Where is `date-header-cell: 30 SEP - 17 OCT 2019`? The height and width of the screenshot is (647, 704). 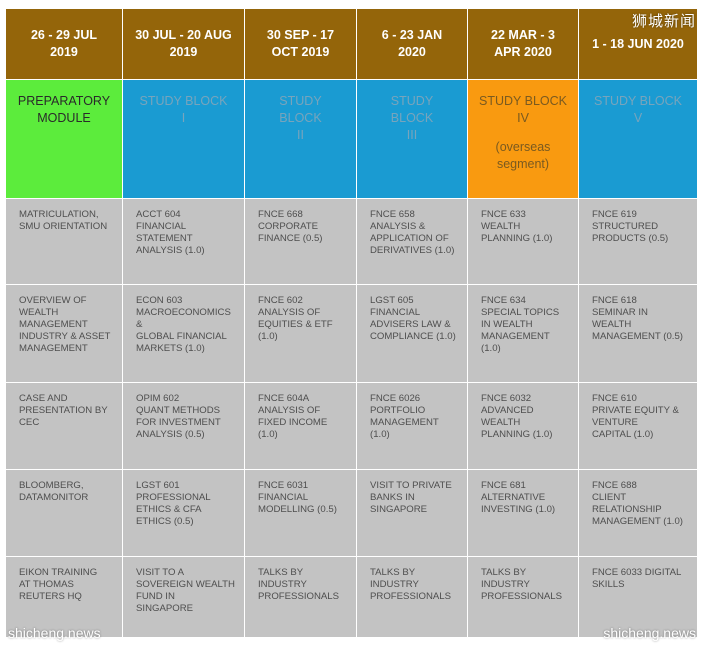 date-header-cell: 30 SEP - 17 OCT 2019 is located at coordinates (300, 44).